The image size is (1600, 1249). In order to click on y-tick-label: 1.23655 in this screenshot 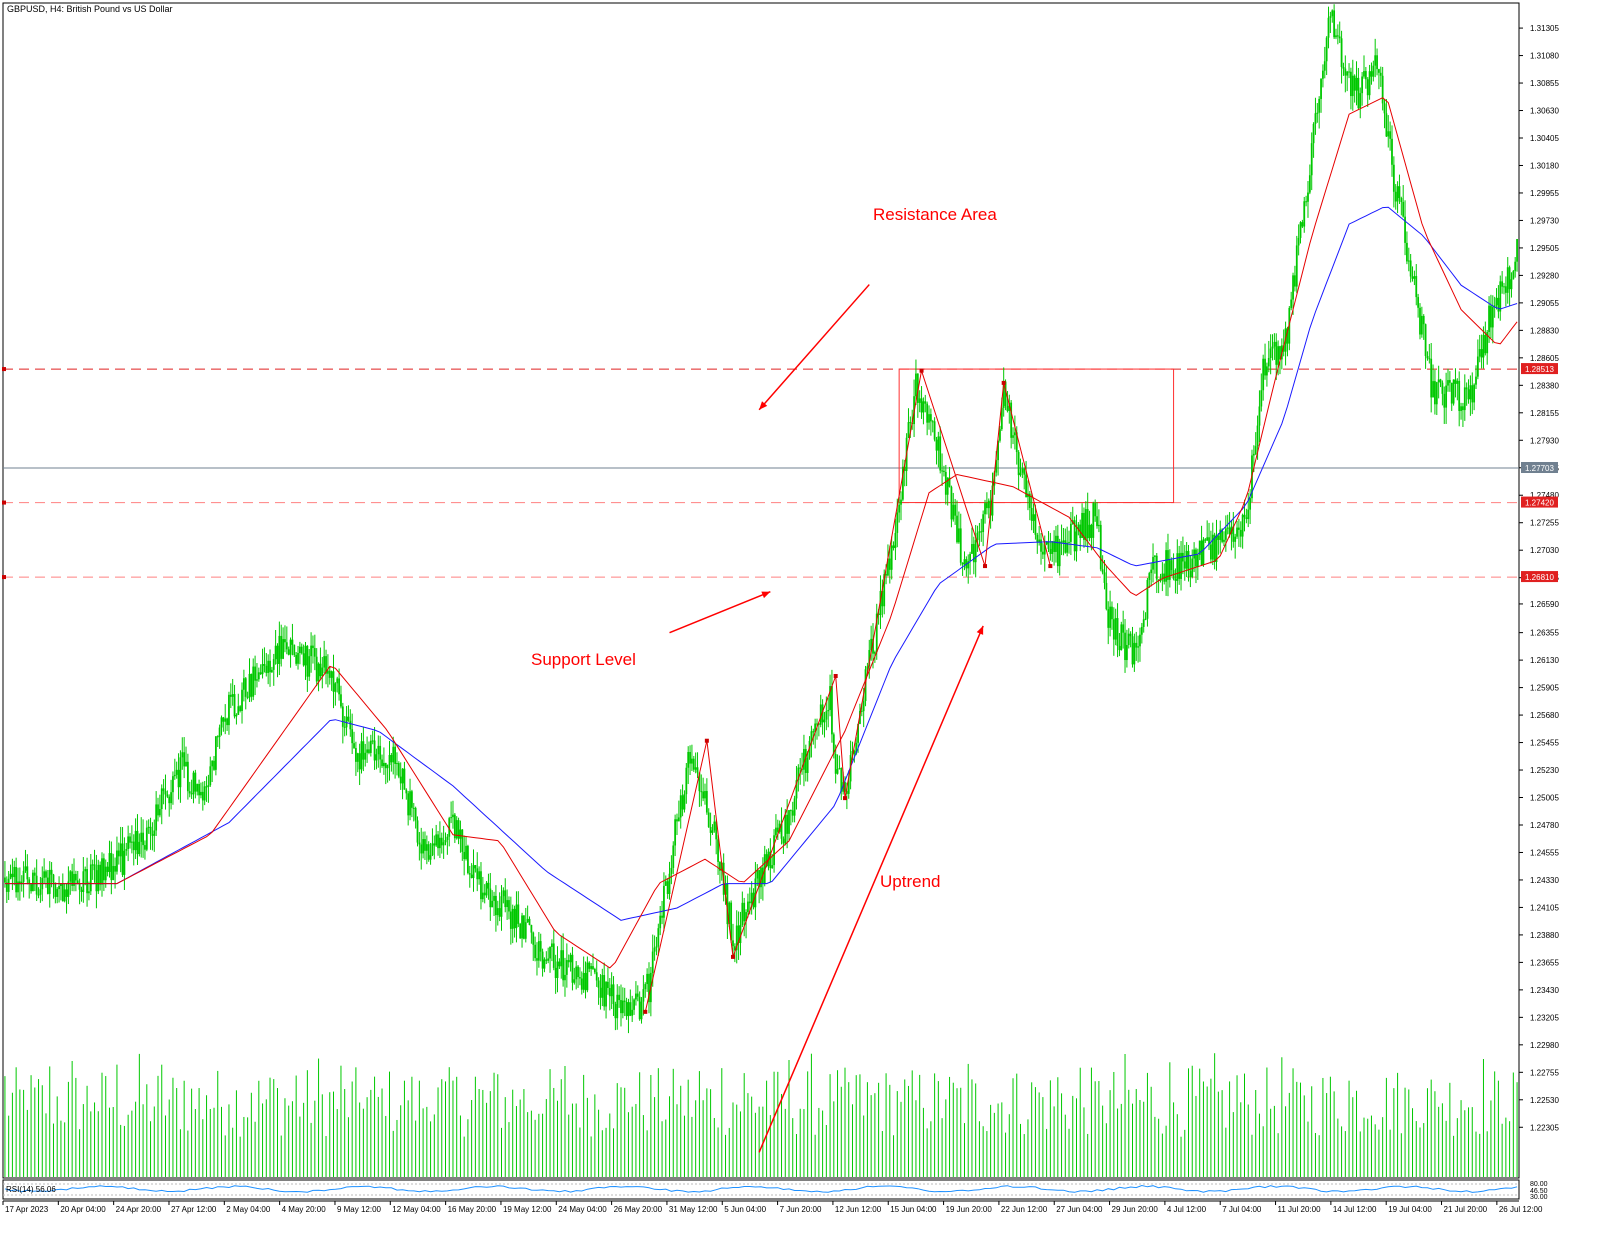, I will do `click(1544, 962)`.